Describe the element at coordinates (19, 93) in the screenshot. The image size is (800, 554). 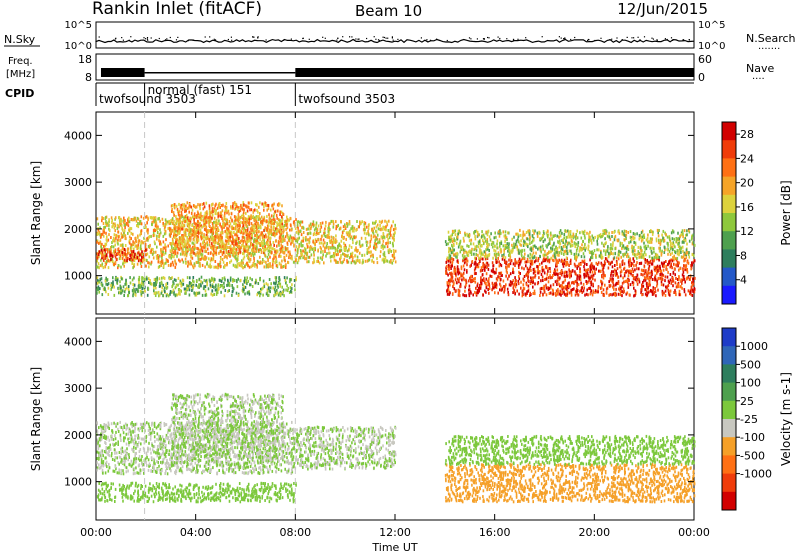
I see `cpid-label: CPID` at that location.